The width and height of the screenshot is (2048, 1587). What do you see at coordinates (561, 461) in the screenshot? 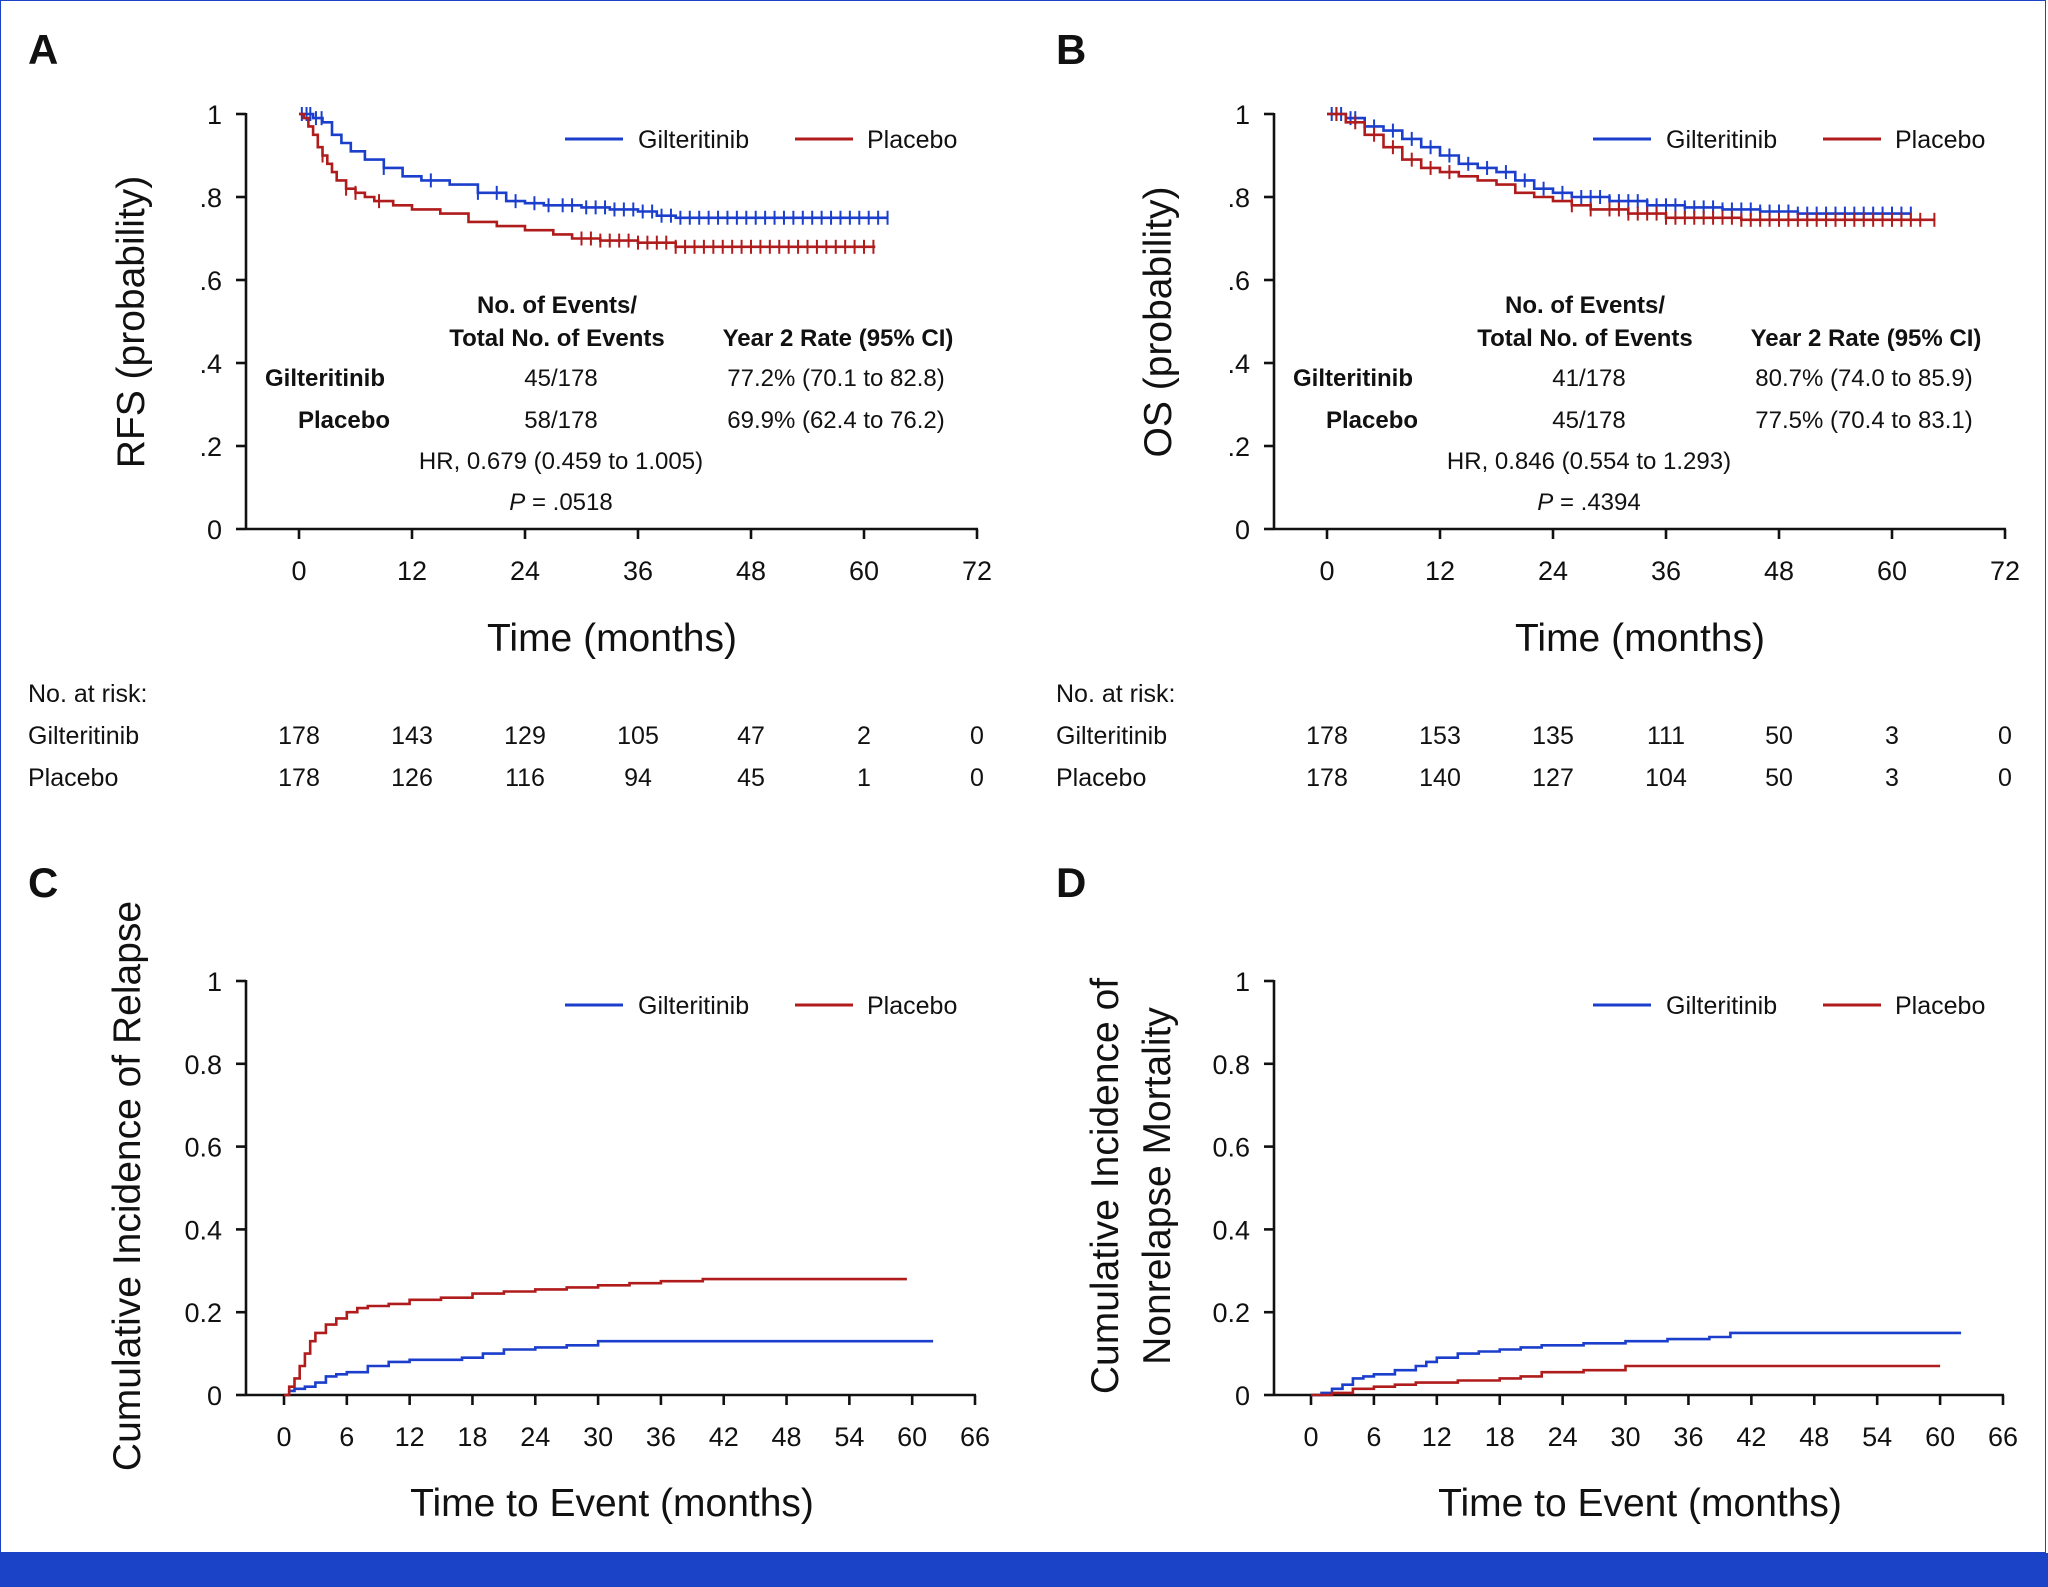
I see `hazard-ratio-a: HR, 0.679 (0.459 to 1.005)` at bounding box center [561, 461].